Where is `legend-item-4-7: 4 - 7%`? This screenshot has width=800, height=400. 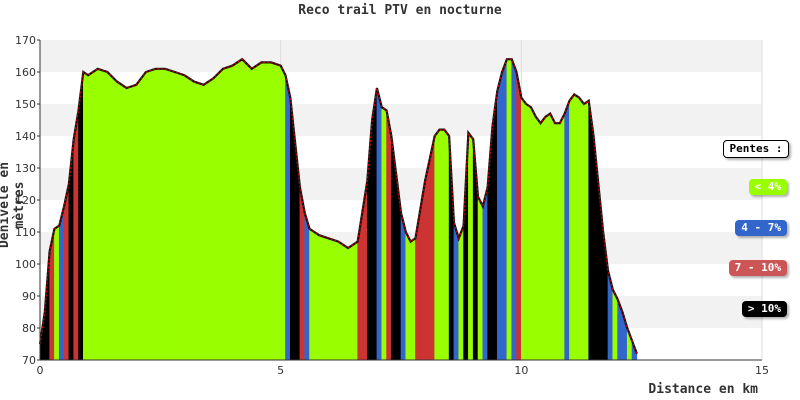 legend-item-4-7: 4 - 7% is located at coordinates (761, 228).